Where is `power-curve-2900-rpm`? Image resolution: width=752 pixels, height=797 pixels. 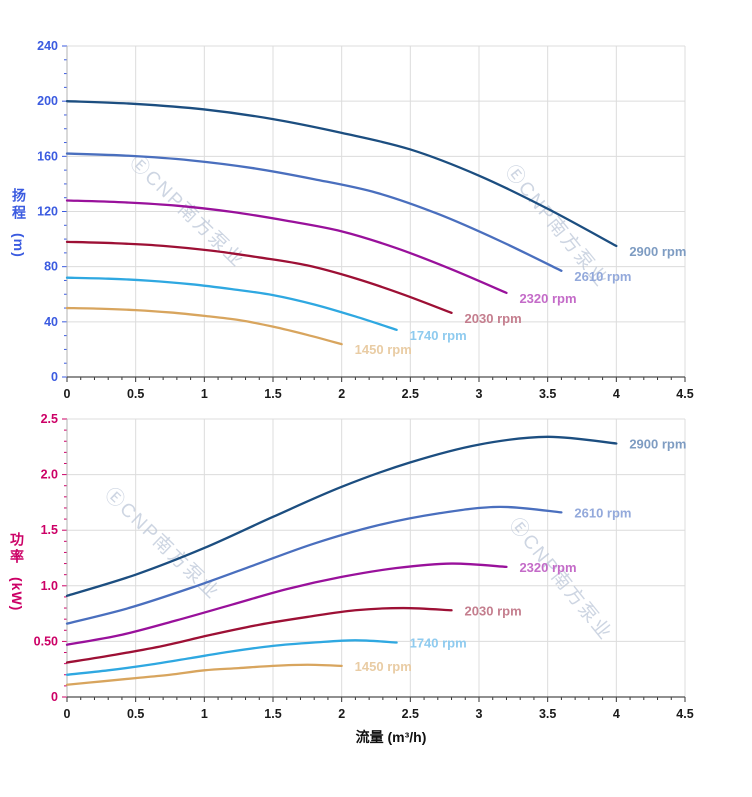
power-curve-2900-rpm is located at coordinates (341, 516).